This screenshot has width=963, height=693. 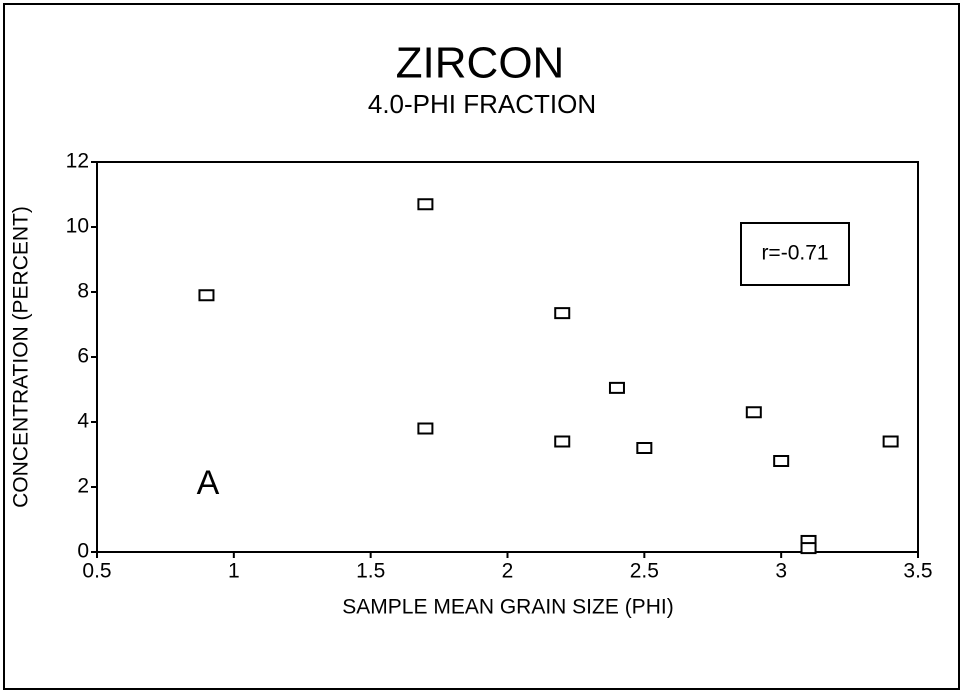 What do you see at coordinates (83, 421) in the screenshot?
I see `y-tick-label: 4` at bounding box center [83, 421].